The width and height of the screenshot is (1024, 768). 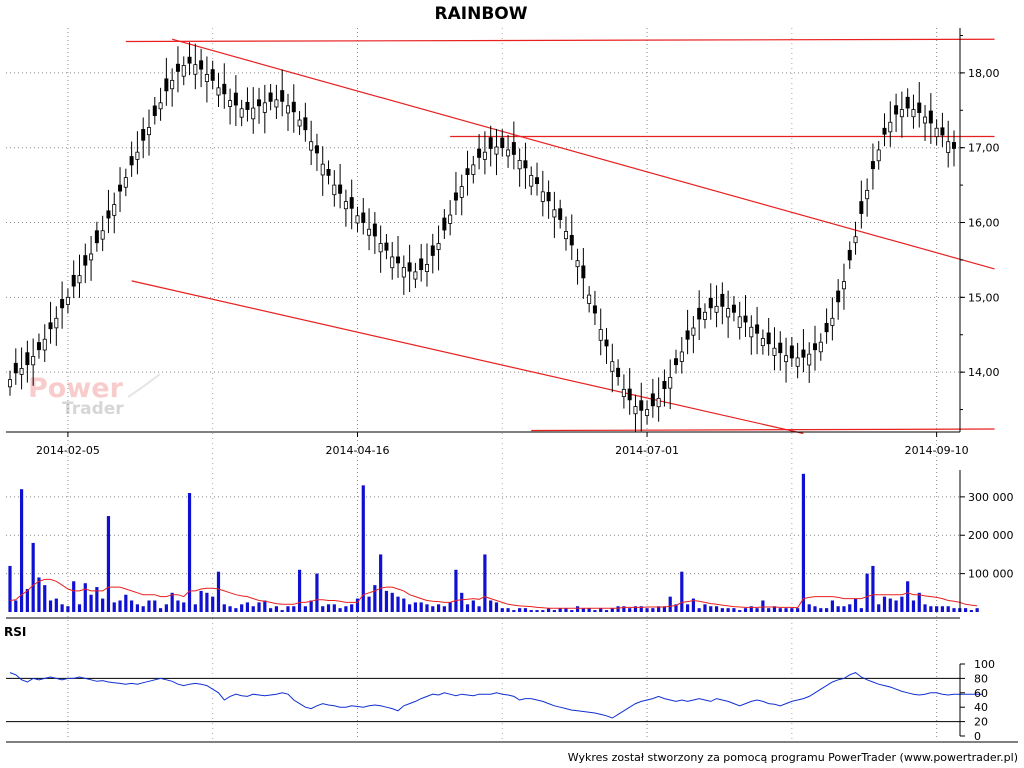 I want to click on volume-ma-line, so click(x=493, y=593).